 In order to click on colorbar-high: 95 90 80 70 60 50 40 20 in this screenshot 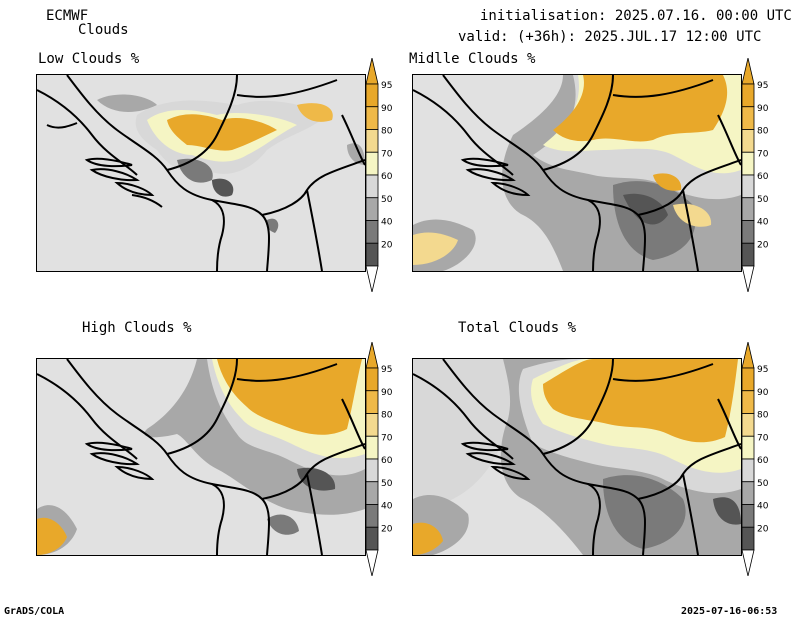, I will do `click(384, 459)`.